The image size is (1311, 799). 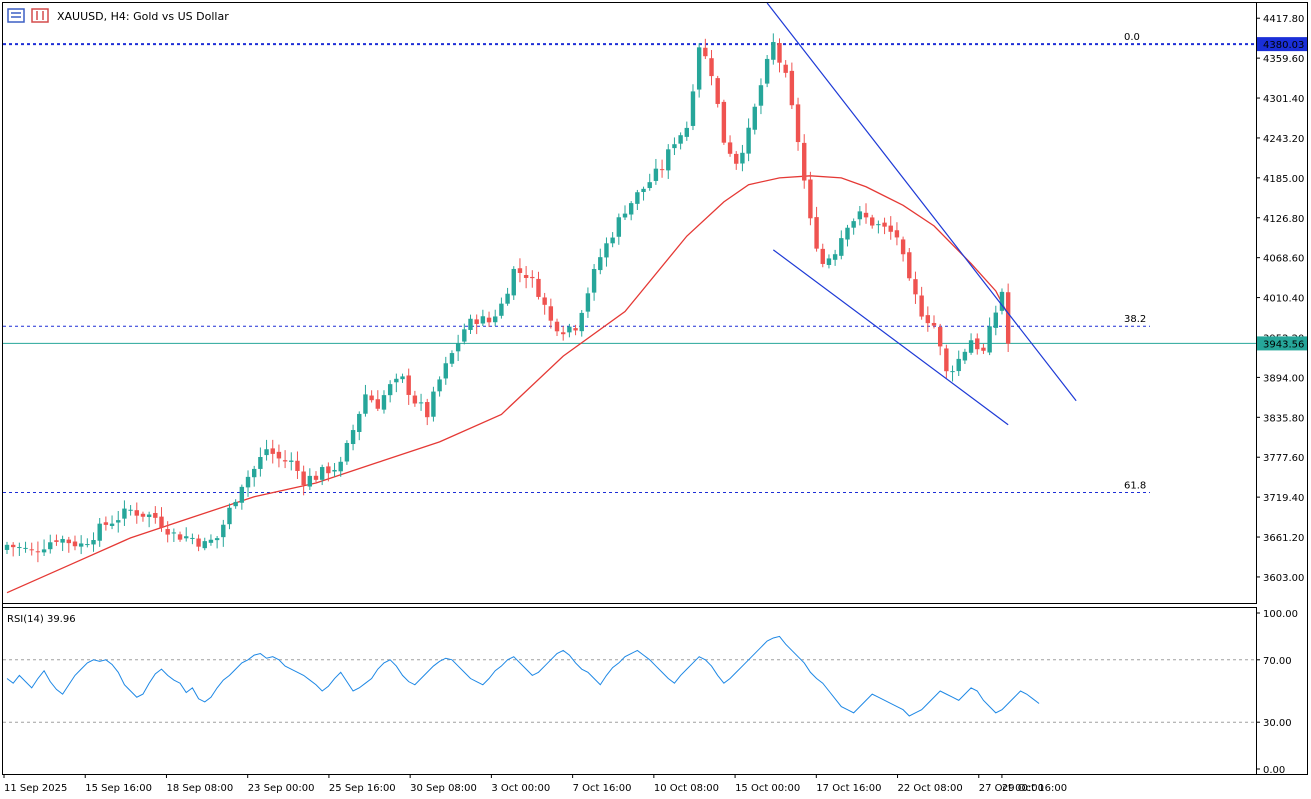 I want to click on price-tick-label: 3603.00, so click(x=1283, y=578).